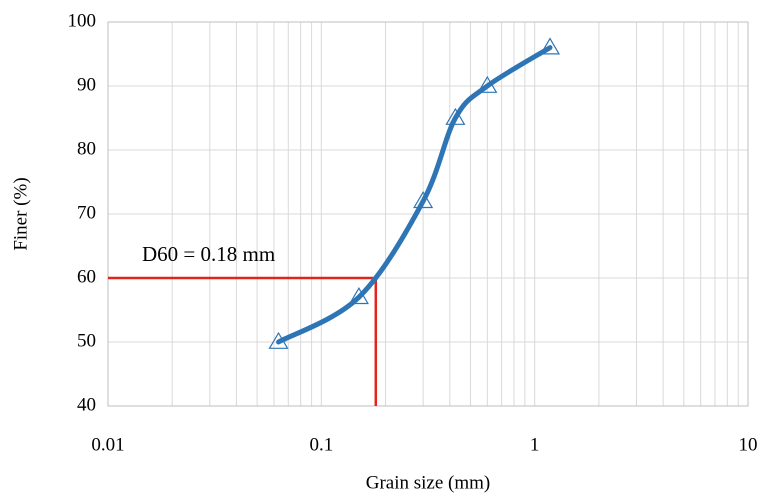 The height and width of the screenshot is (497, 762). I want to click on x-axis-title: Grain size (mm), so click(428, 482).